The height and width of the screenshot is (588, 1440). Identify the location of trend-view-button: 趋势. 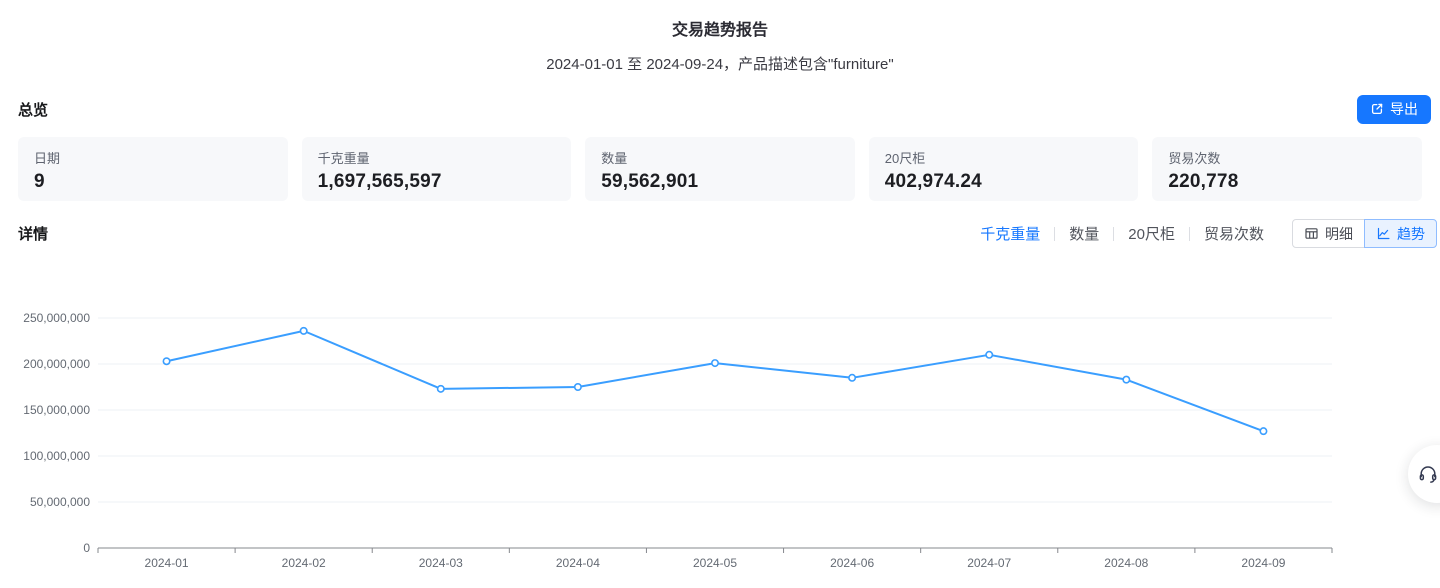
(1400, 233).